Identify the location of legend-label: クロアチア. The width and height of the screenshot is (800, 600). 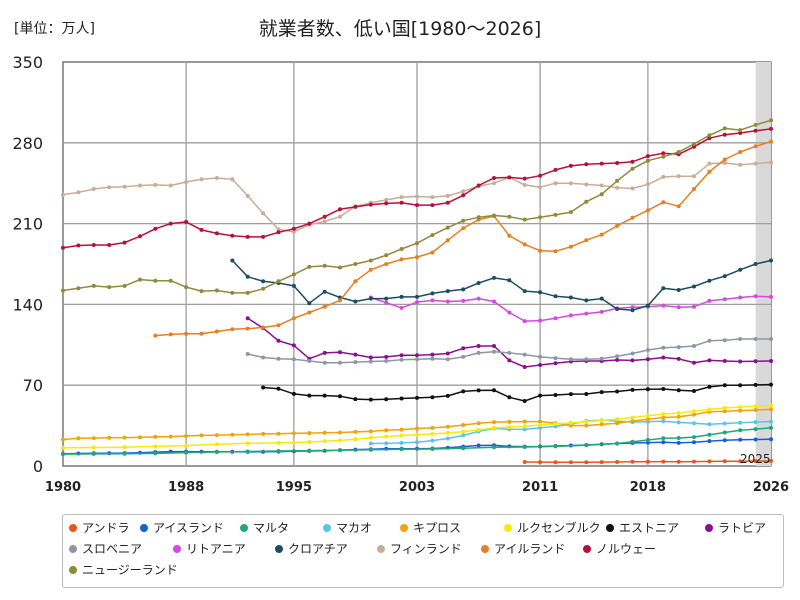
(318, 549).